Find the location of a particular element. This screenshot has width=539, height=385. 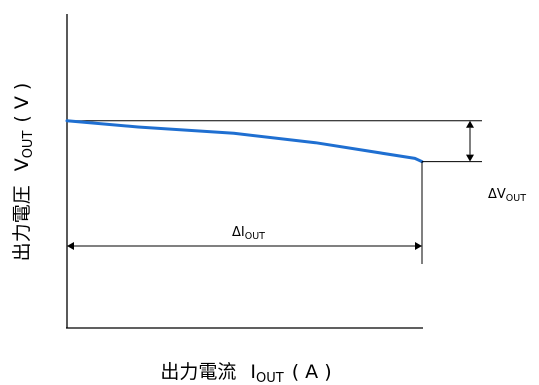

delta-v-arrowhead-top is located at coordinates (470, 124).